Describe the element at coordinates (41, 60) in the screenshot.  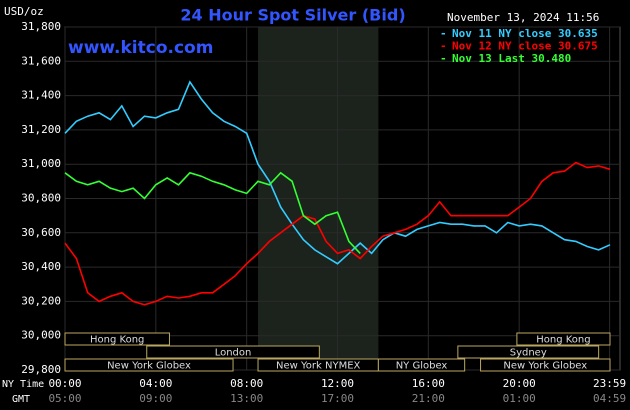
I see `y-tick-label: 31,600` at that location.